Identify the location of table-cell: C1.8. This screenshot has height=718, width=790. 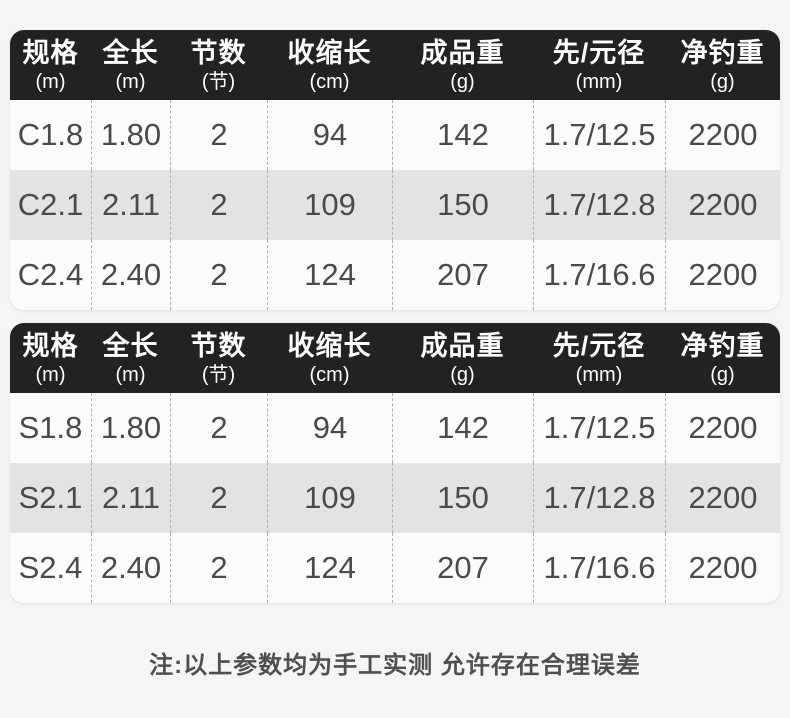
(50, 134).